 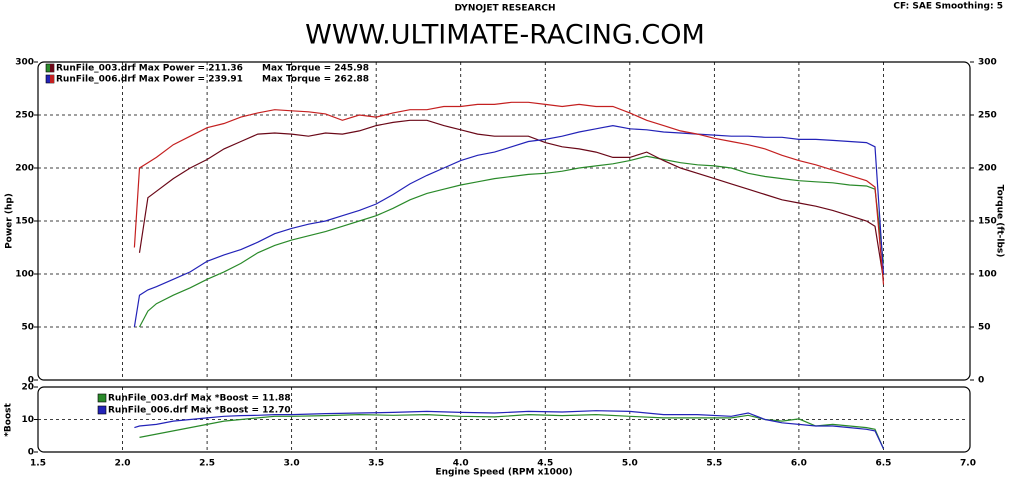 I want to click on y-axis-label: *Boost, so click(x=9, y=420).